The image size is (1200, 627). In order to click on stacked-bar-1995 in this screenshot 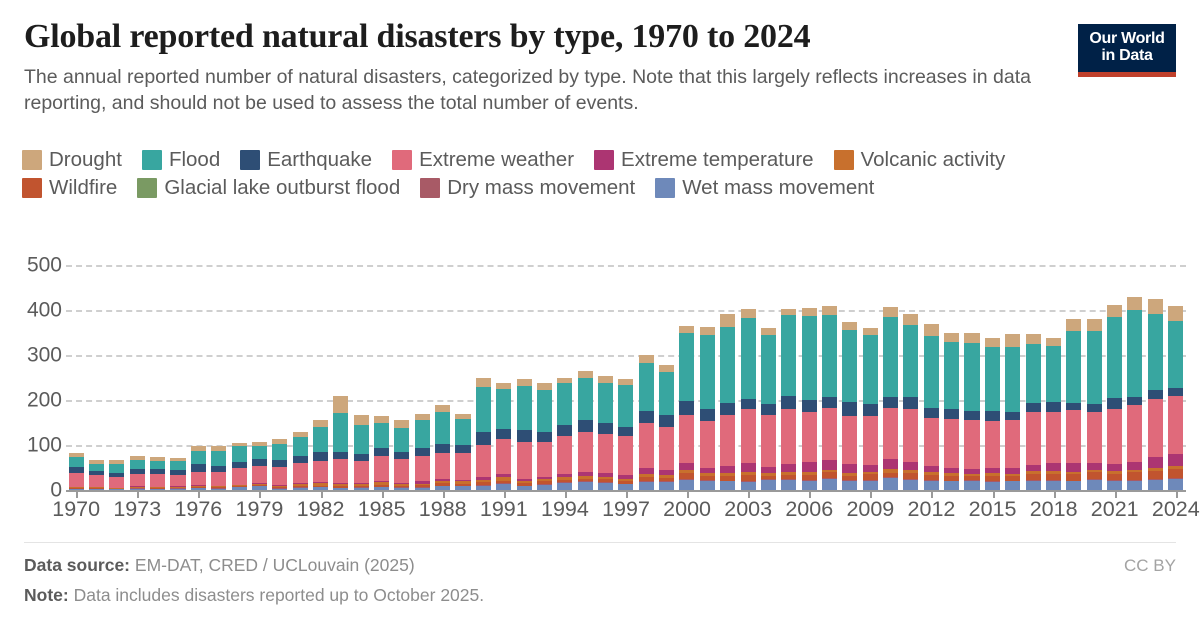, I will do `click(585, 430)`.